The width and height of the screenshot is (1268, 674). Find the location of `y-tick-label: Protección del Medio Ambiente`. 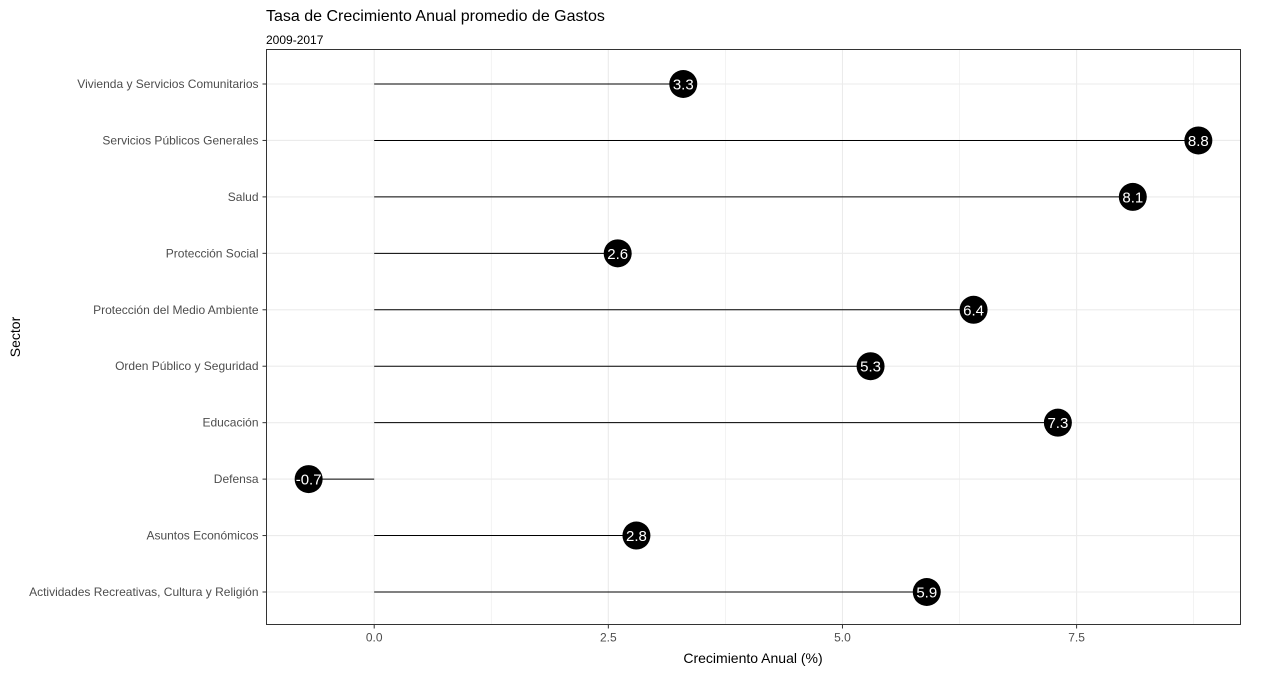

y-tick-label: Protección del Medio Ambiente is located at coordinates (176, 310).